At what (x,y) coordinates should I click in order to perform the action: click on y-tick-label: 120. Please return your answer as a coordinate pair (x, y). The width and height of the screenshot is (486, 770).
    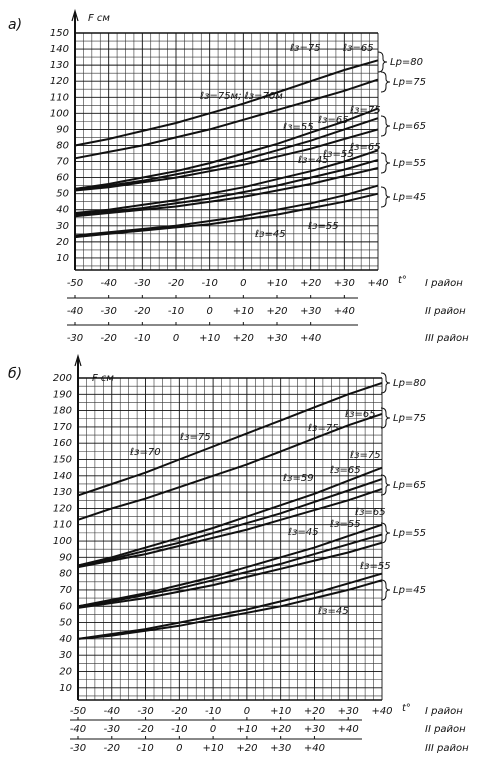
    Looking at the image, I should click on (62, 508).